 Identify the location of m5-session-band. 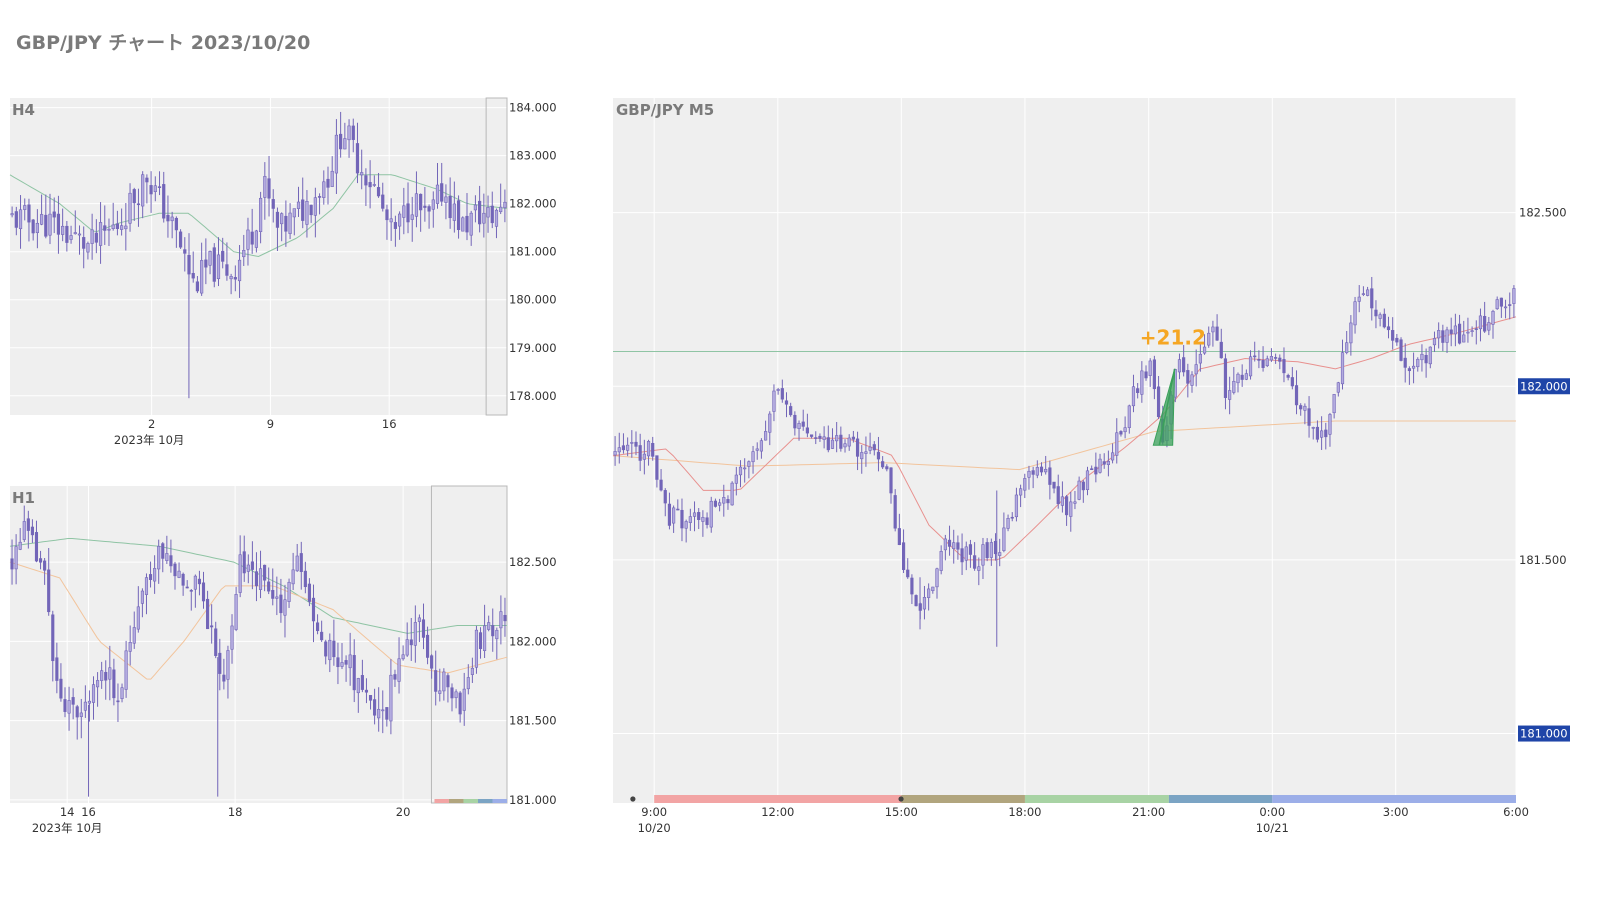
(963, 799).